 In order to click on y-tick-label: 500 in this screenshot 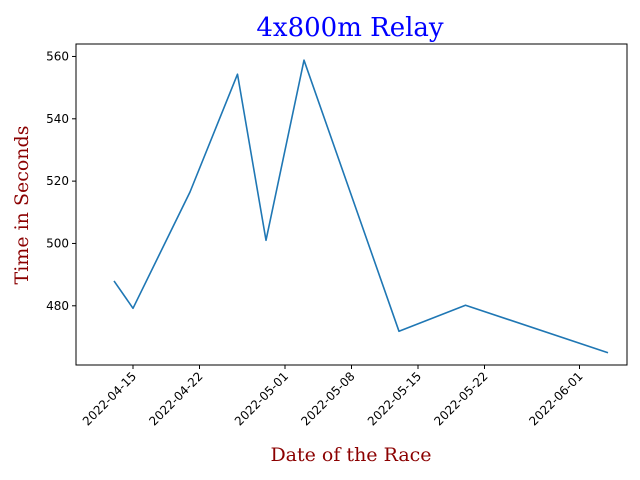, I will do `click(57, 243)`.